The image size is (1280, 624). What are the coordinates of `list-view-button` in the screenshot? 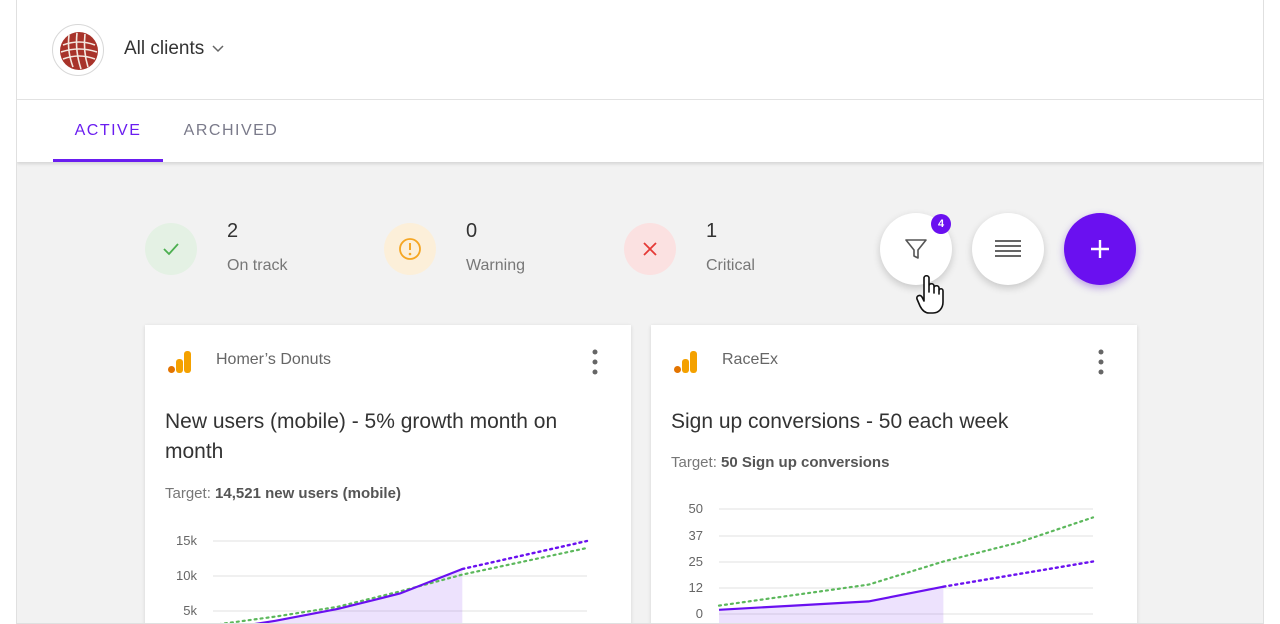 It's located at (1008, 249).